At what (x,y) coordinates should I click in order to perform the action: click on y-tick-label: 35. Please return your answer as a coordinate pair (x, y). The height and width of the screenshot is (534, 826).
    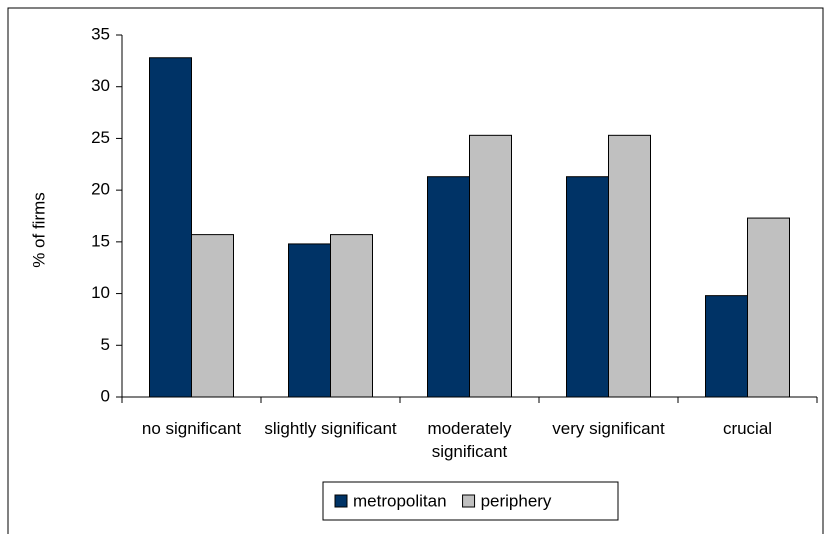
    Looking at the image, I should click on (100, 33).